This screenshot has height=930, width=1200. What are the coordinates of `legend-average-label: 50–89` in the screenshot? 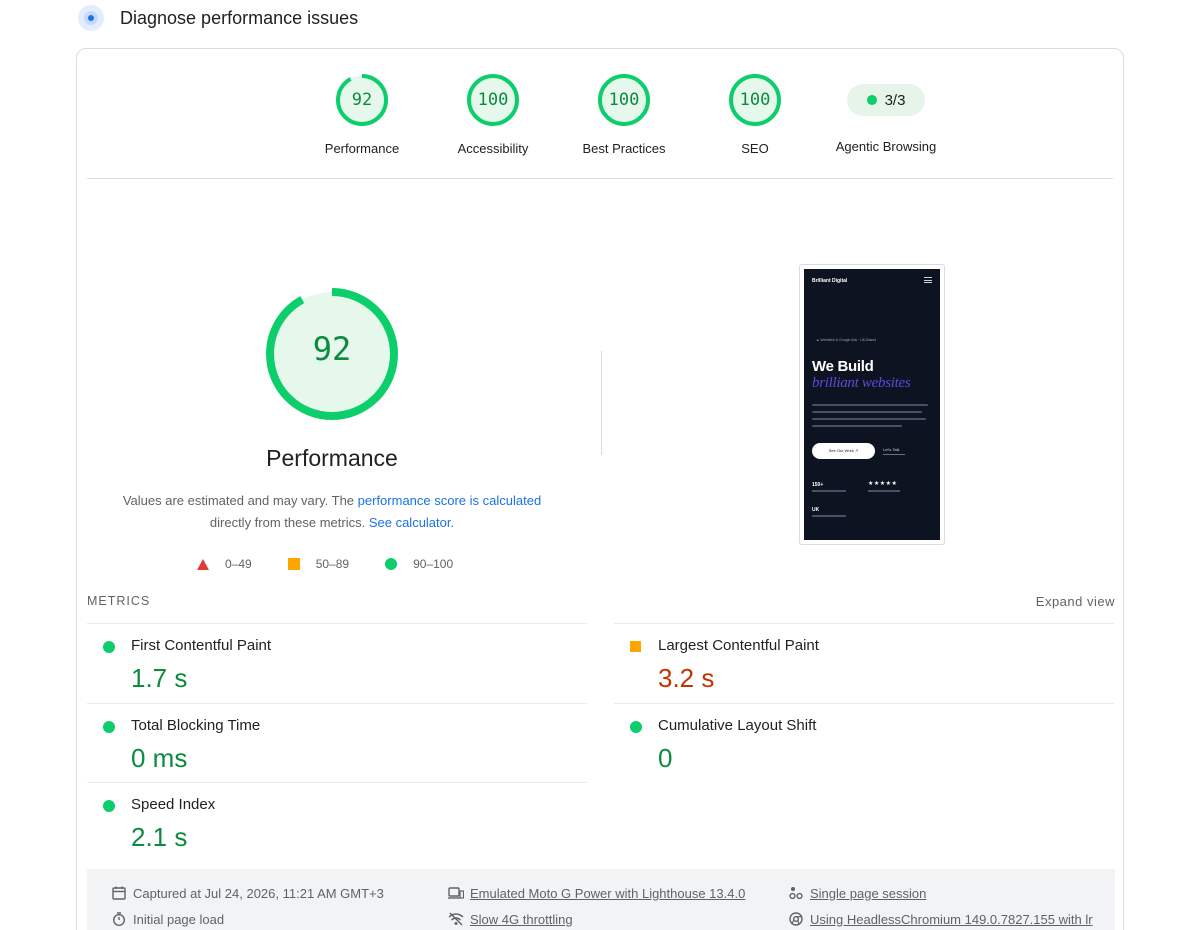 It's located at (332, 564).